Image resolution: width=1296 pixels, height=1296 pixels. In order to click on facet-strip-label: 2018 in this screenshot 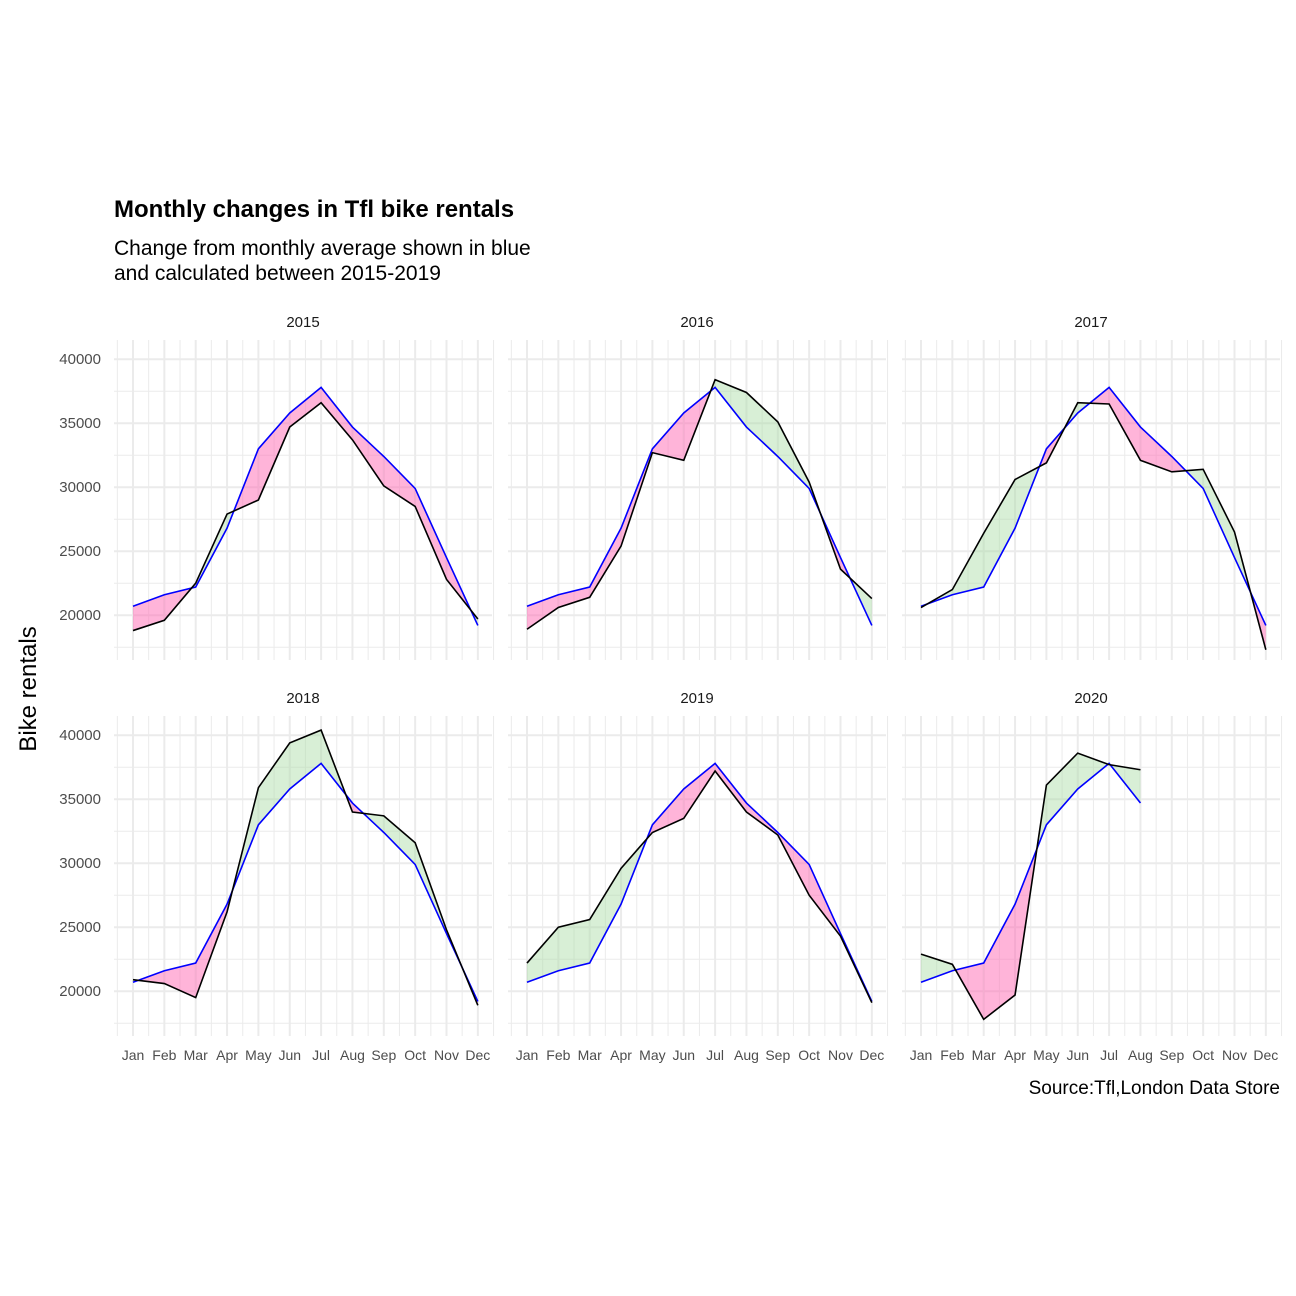, I will do `click(302, 698)`.